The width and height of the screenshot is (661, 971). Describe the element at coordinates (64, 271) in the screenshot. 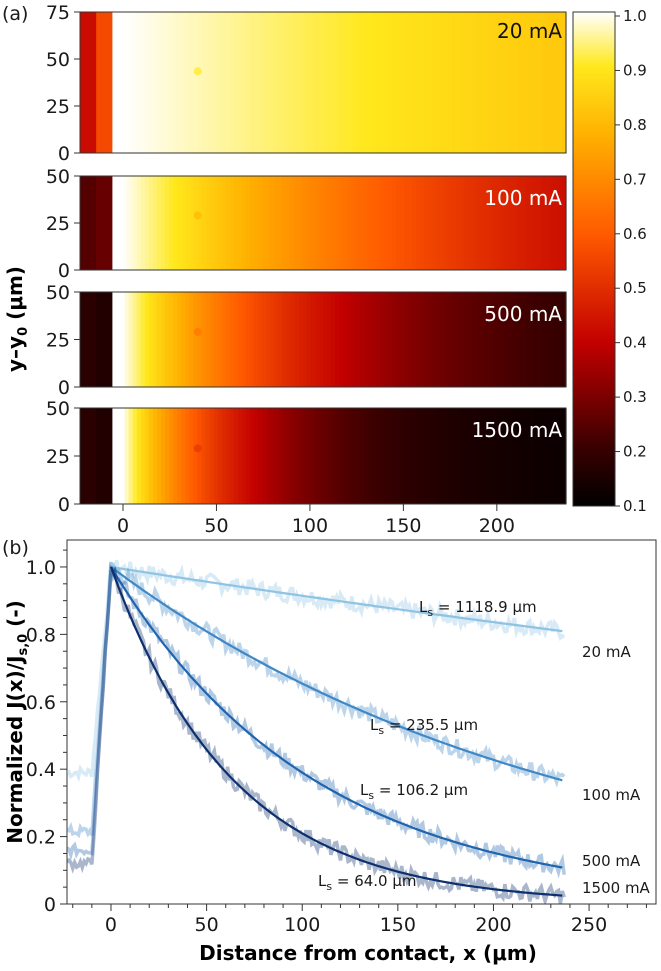

I see `heatmap-y-tick-label: 0` at that location.